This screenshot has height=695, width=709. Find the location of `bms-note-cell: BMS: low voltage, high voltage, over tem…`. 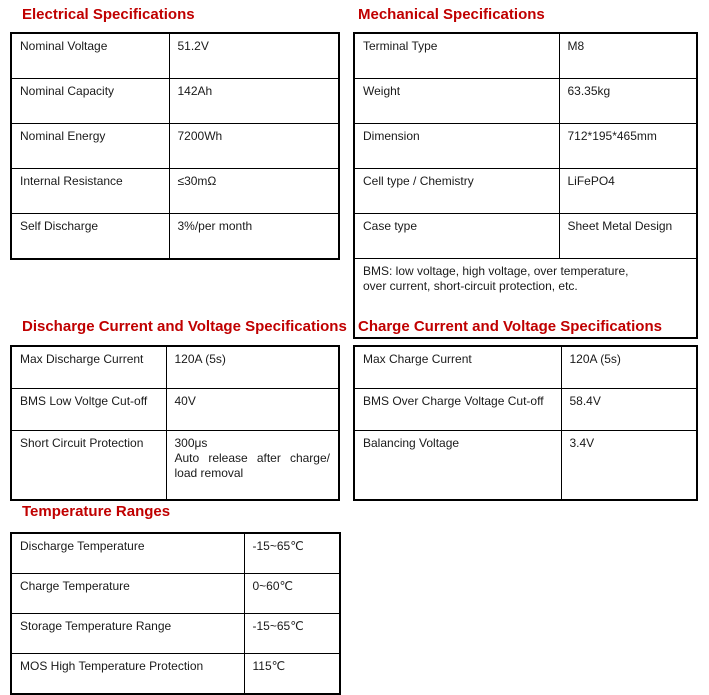

bms-note-cell: BMS: low voltage, high voltage, over tem… is located at coordinates (525, 298).